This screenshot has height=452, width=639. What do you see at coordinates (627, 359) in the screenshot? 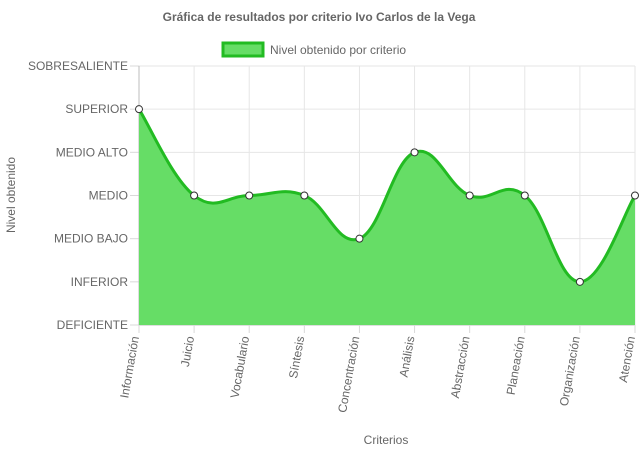
I see `x-tick-label: Atención` at bounding box center [627, 359].